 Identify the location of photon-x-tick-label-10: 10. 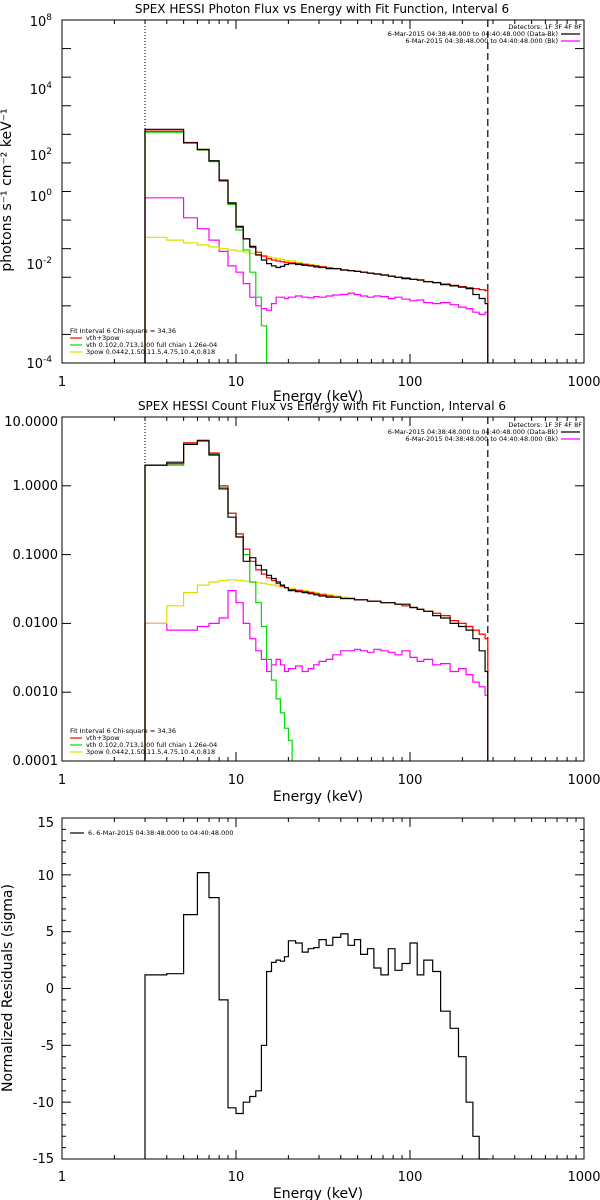
(236, 382).